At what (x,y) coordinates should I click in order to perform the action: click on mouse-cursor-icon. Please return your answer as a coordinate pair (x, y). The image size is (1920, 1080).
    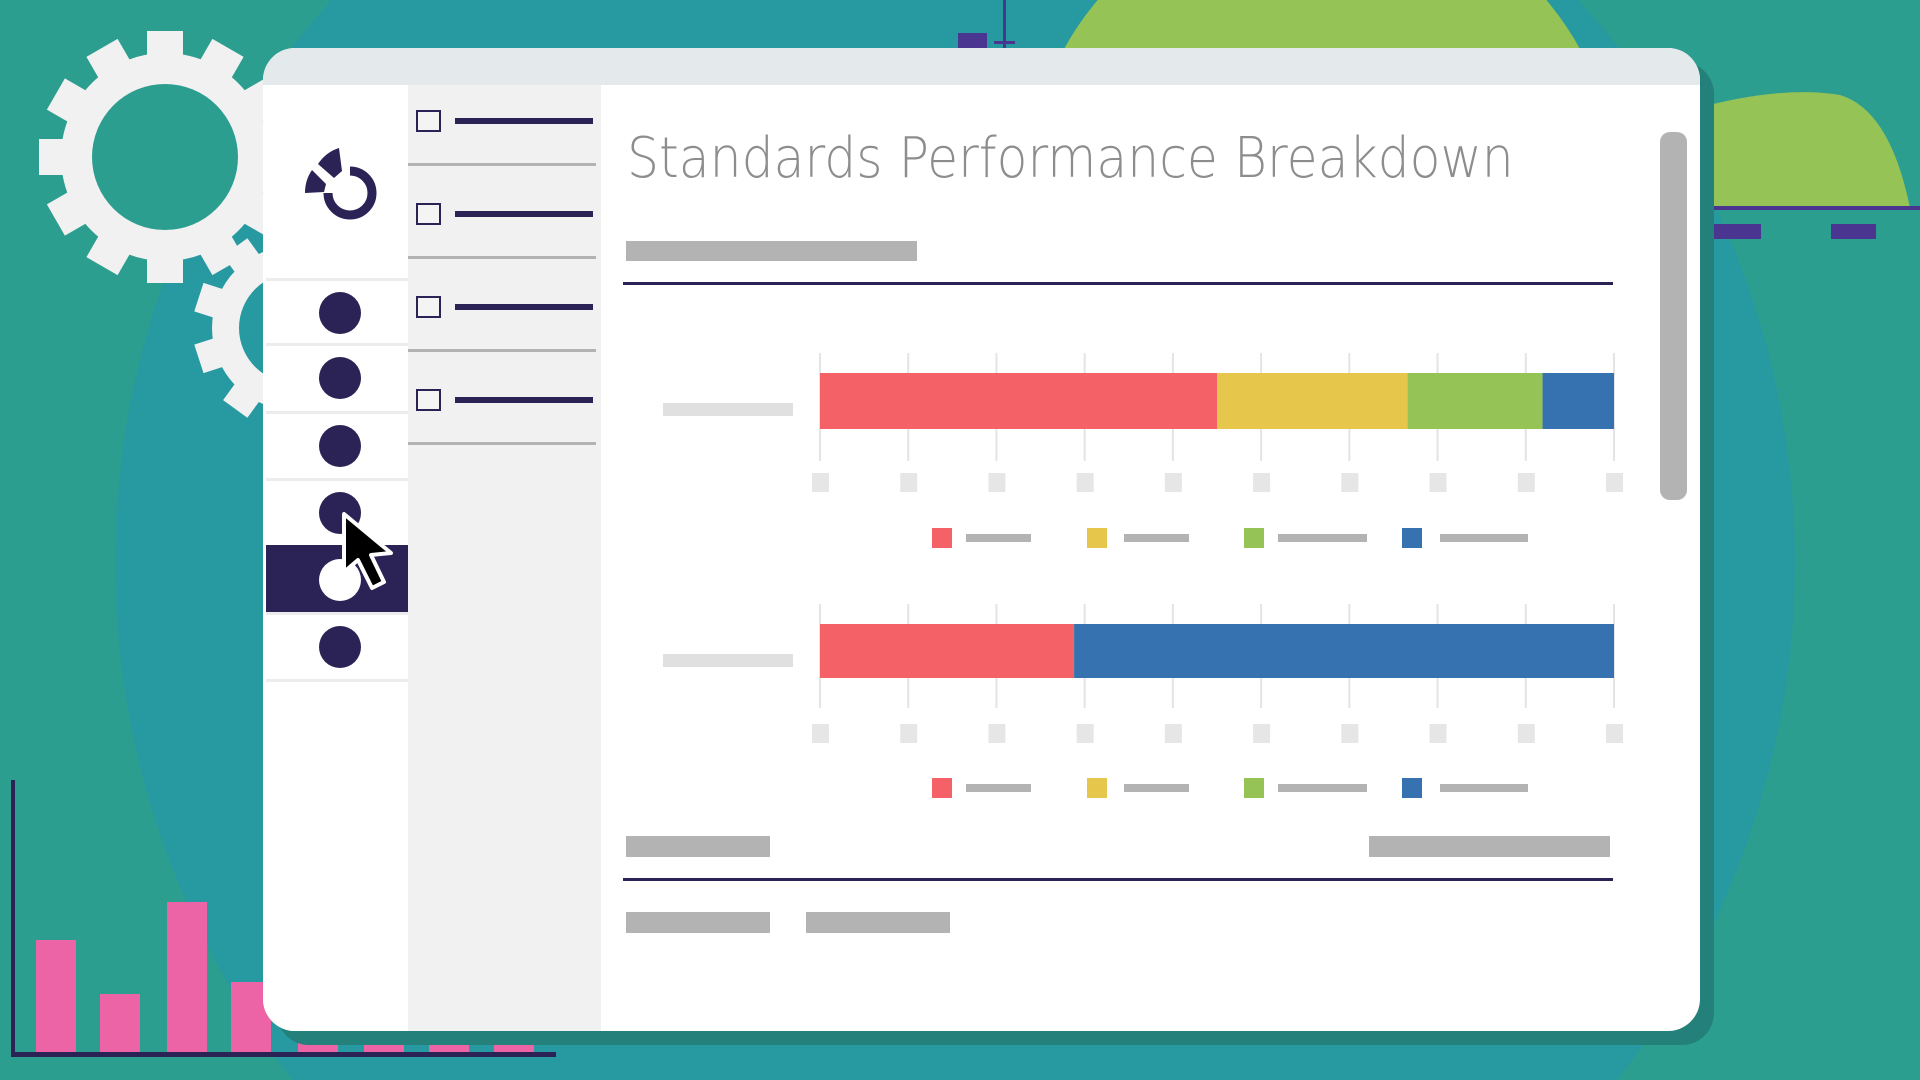
    Looking at the image, I should click on (367, 551).